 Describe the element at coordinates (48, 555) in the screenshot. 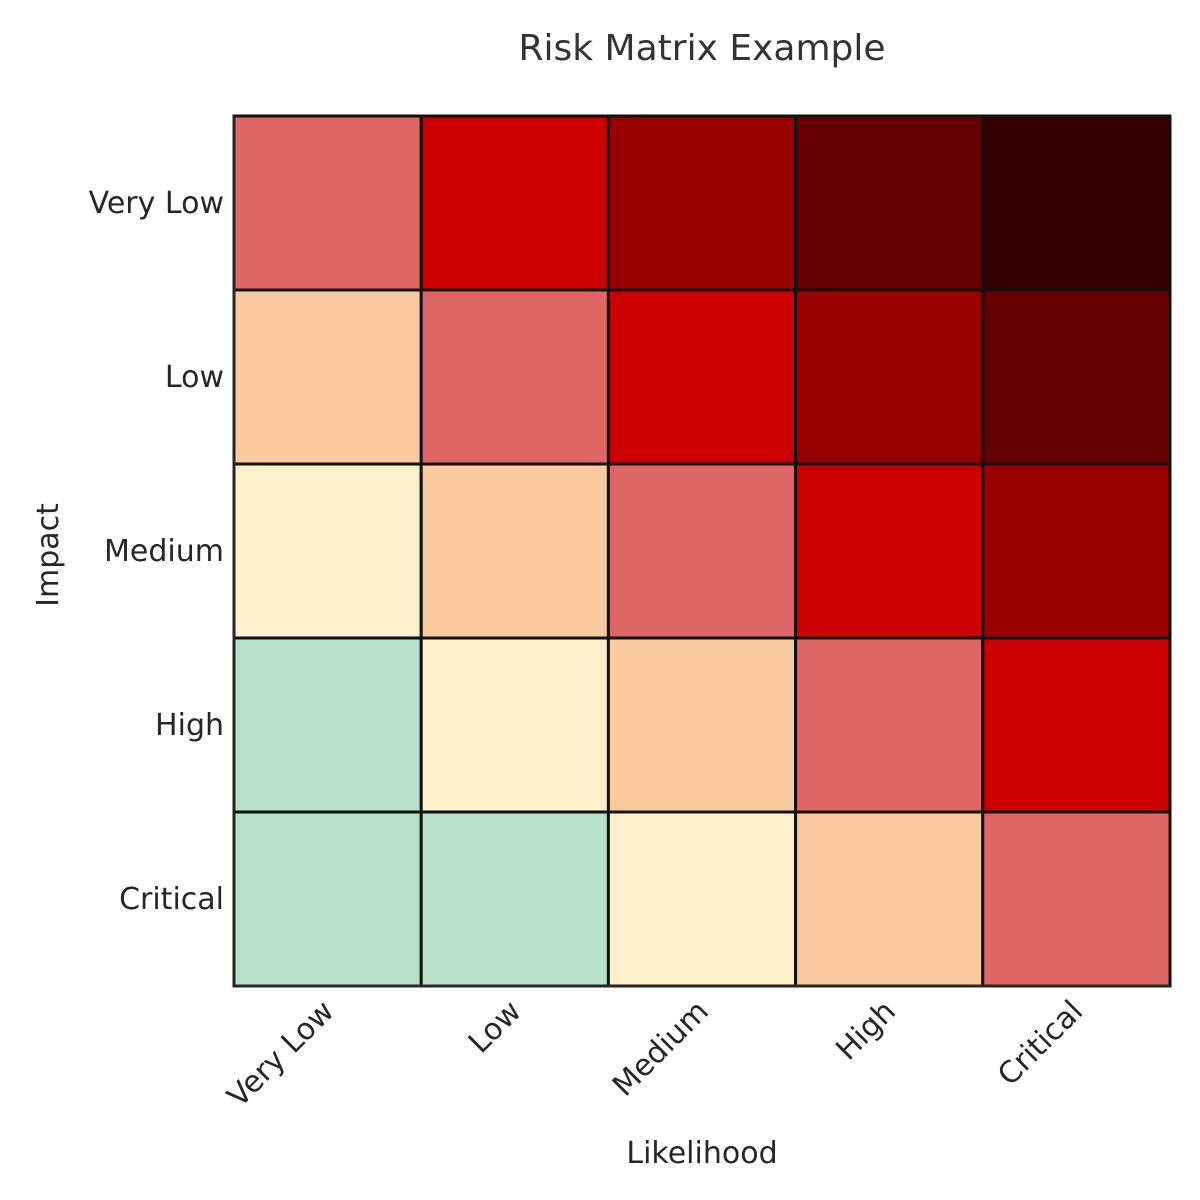

I see `y-axis-label: Impact` at that location.